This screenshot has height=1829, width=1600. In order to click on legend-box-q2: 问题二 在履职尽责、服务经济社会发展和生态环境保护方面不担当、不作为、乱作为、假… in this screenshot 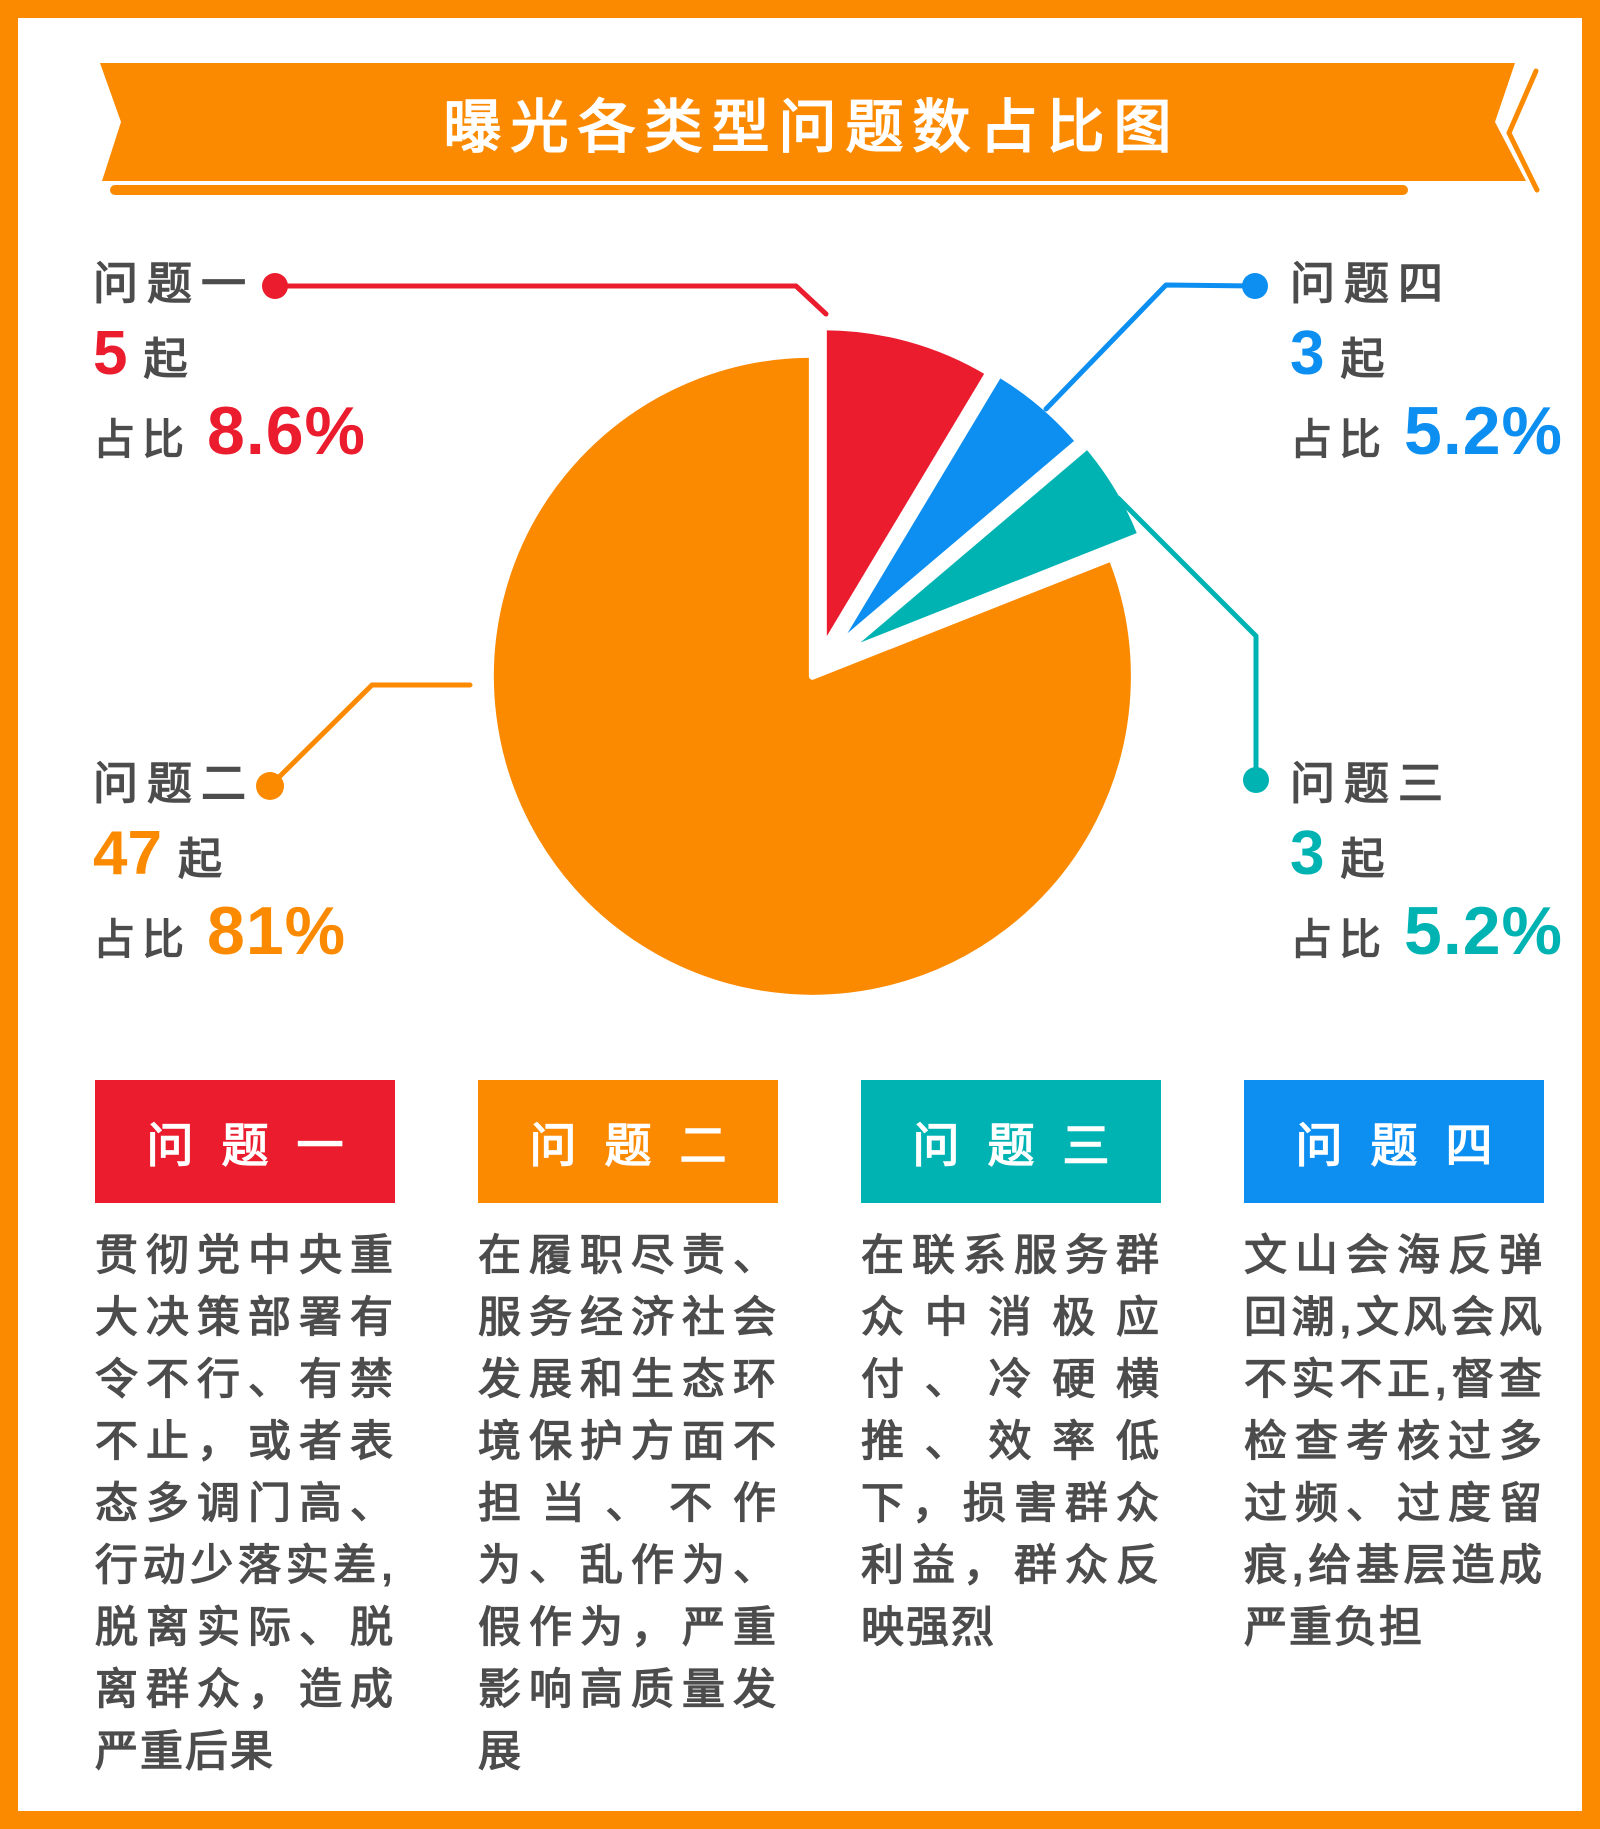, I will do `click(628, 1431)`.